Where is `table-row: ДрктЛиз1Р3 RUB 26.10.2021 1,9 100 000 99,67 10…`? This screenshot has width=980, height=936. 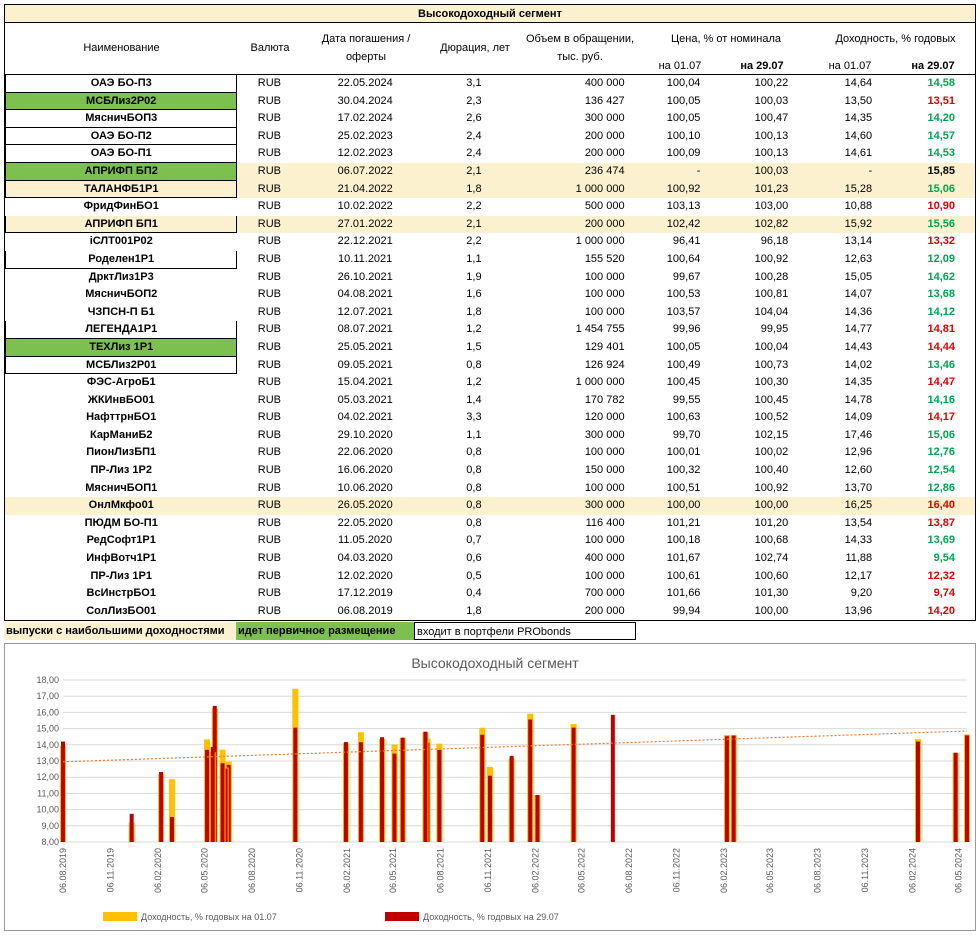
table-row: ДрктЛиз1Р3 RUB 26.10.2021 1,9 100 000 99,67 10… is located at coordinates (490, 278).